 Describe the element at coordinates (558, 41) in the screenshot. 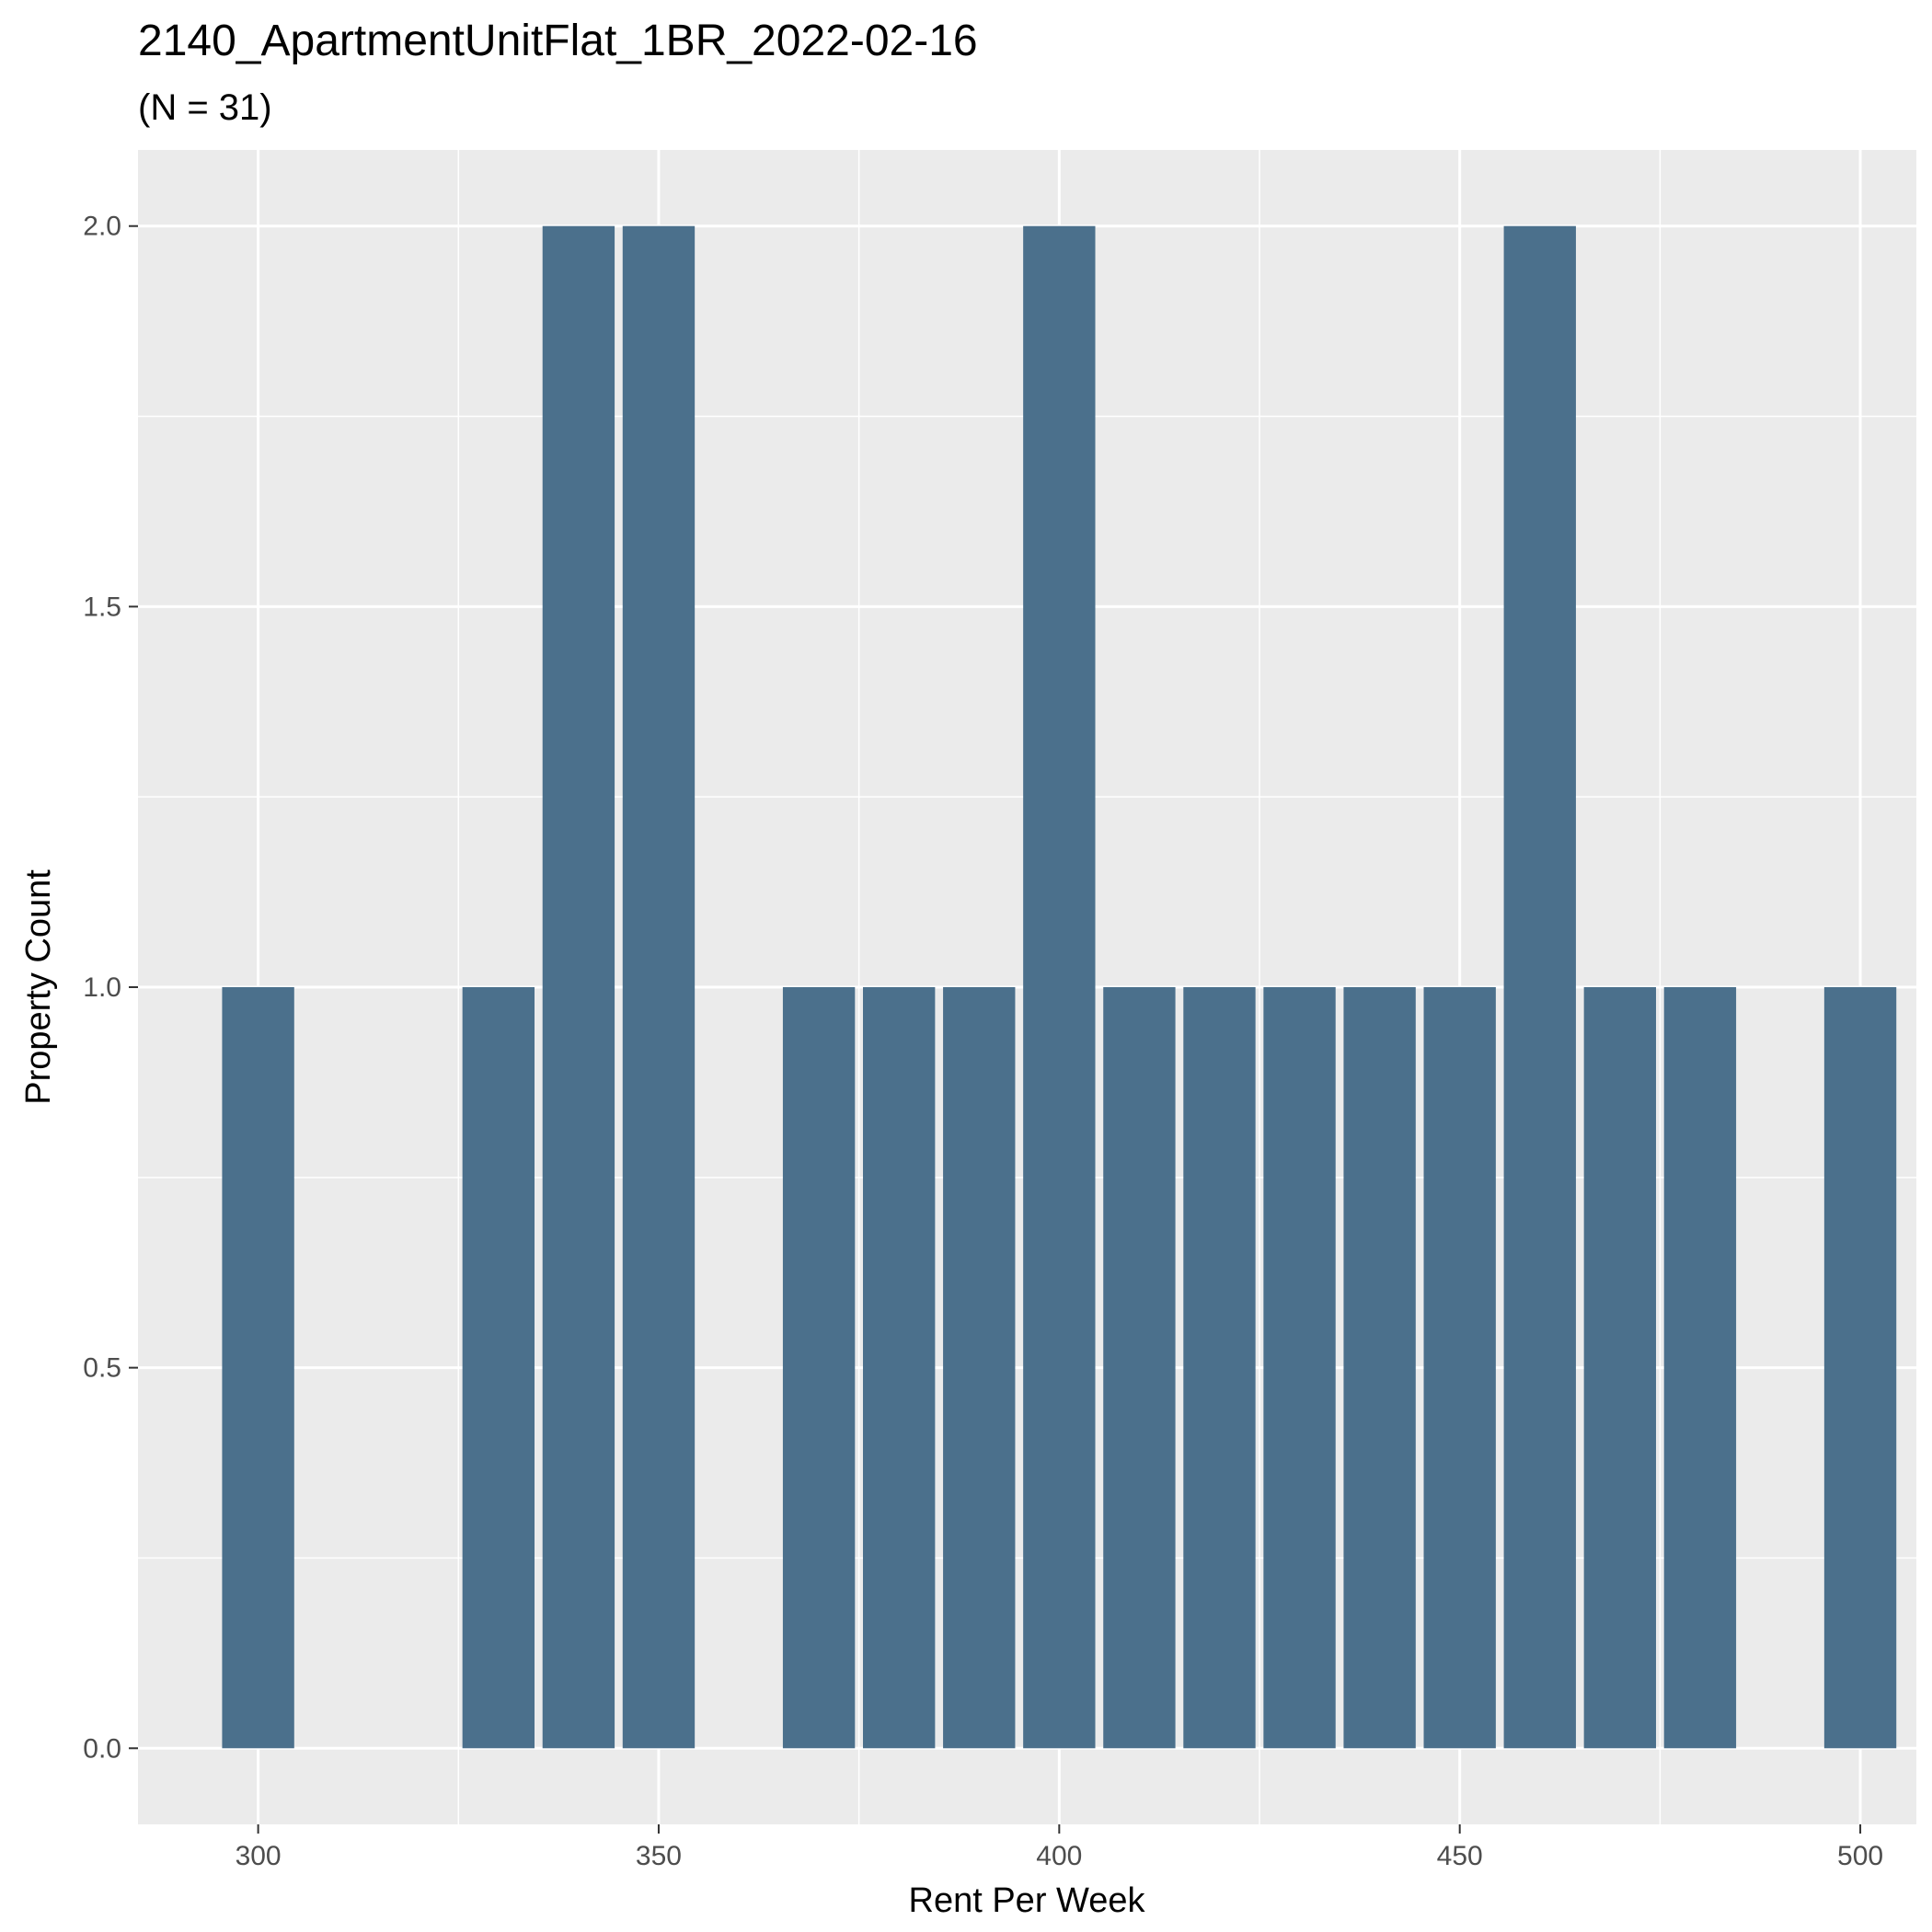

I see `chart-title: 2140_ApartmentUnitFlat_1BR_2022-02-16` at that location.